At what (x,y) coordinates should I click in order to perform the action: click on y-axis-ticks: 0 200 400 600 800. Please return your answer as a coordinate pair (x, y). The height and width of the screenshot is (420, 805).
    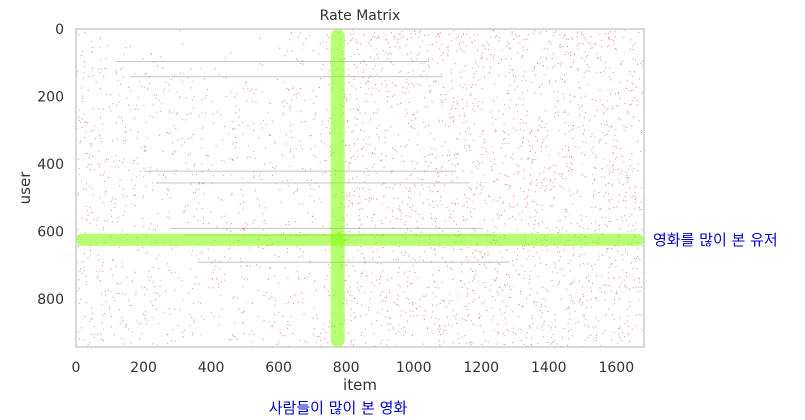
    Looking at the image, I should click on (50, 165).